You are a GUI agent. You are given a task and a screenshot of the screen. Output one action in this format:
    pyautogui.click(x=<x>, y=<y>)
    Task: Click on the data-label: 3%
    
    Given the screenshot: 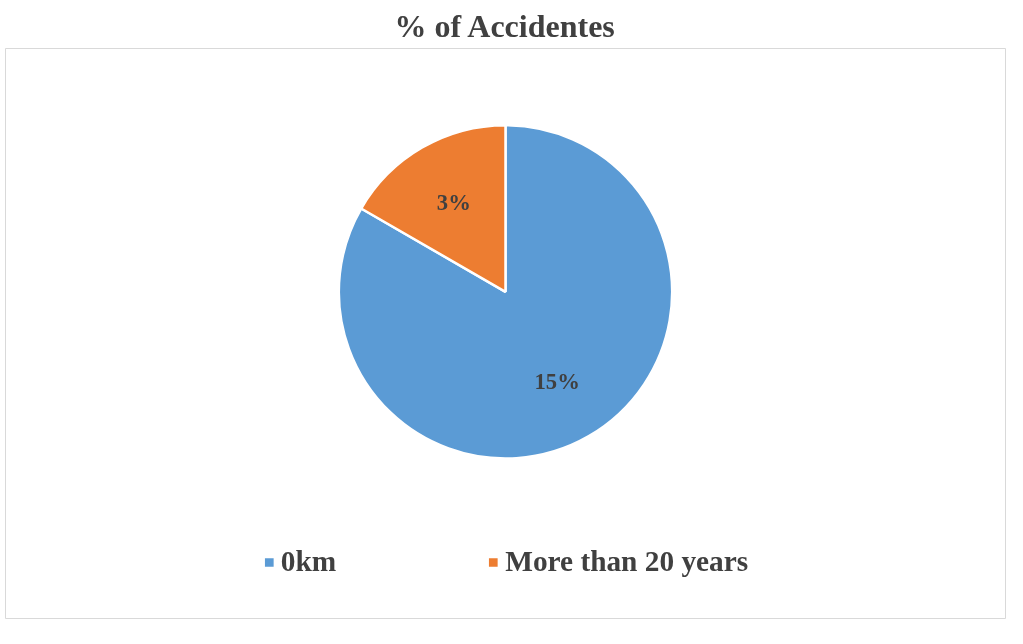 What is the action you would take?
    pyautogui.click(x=453, y=202)
    